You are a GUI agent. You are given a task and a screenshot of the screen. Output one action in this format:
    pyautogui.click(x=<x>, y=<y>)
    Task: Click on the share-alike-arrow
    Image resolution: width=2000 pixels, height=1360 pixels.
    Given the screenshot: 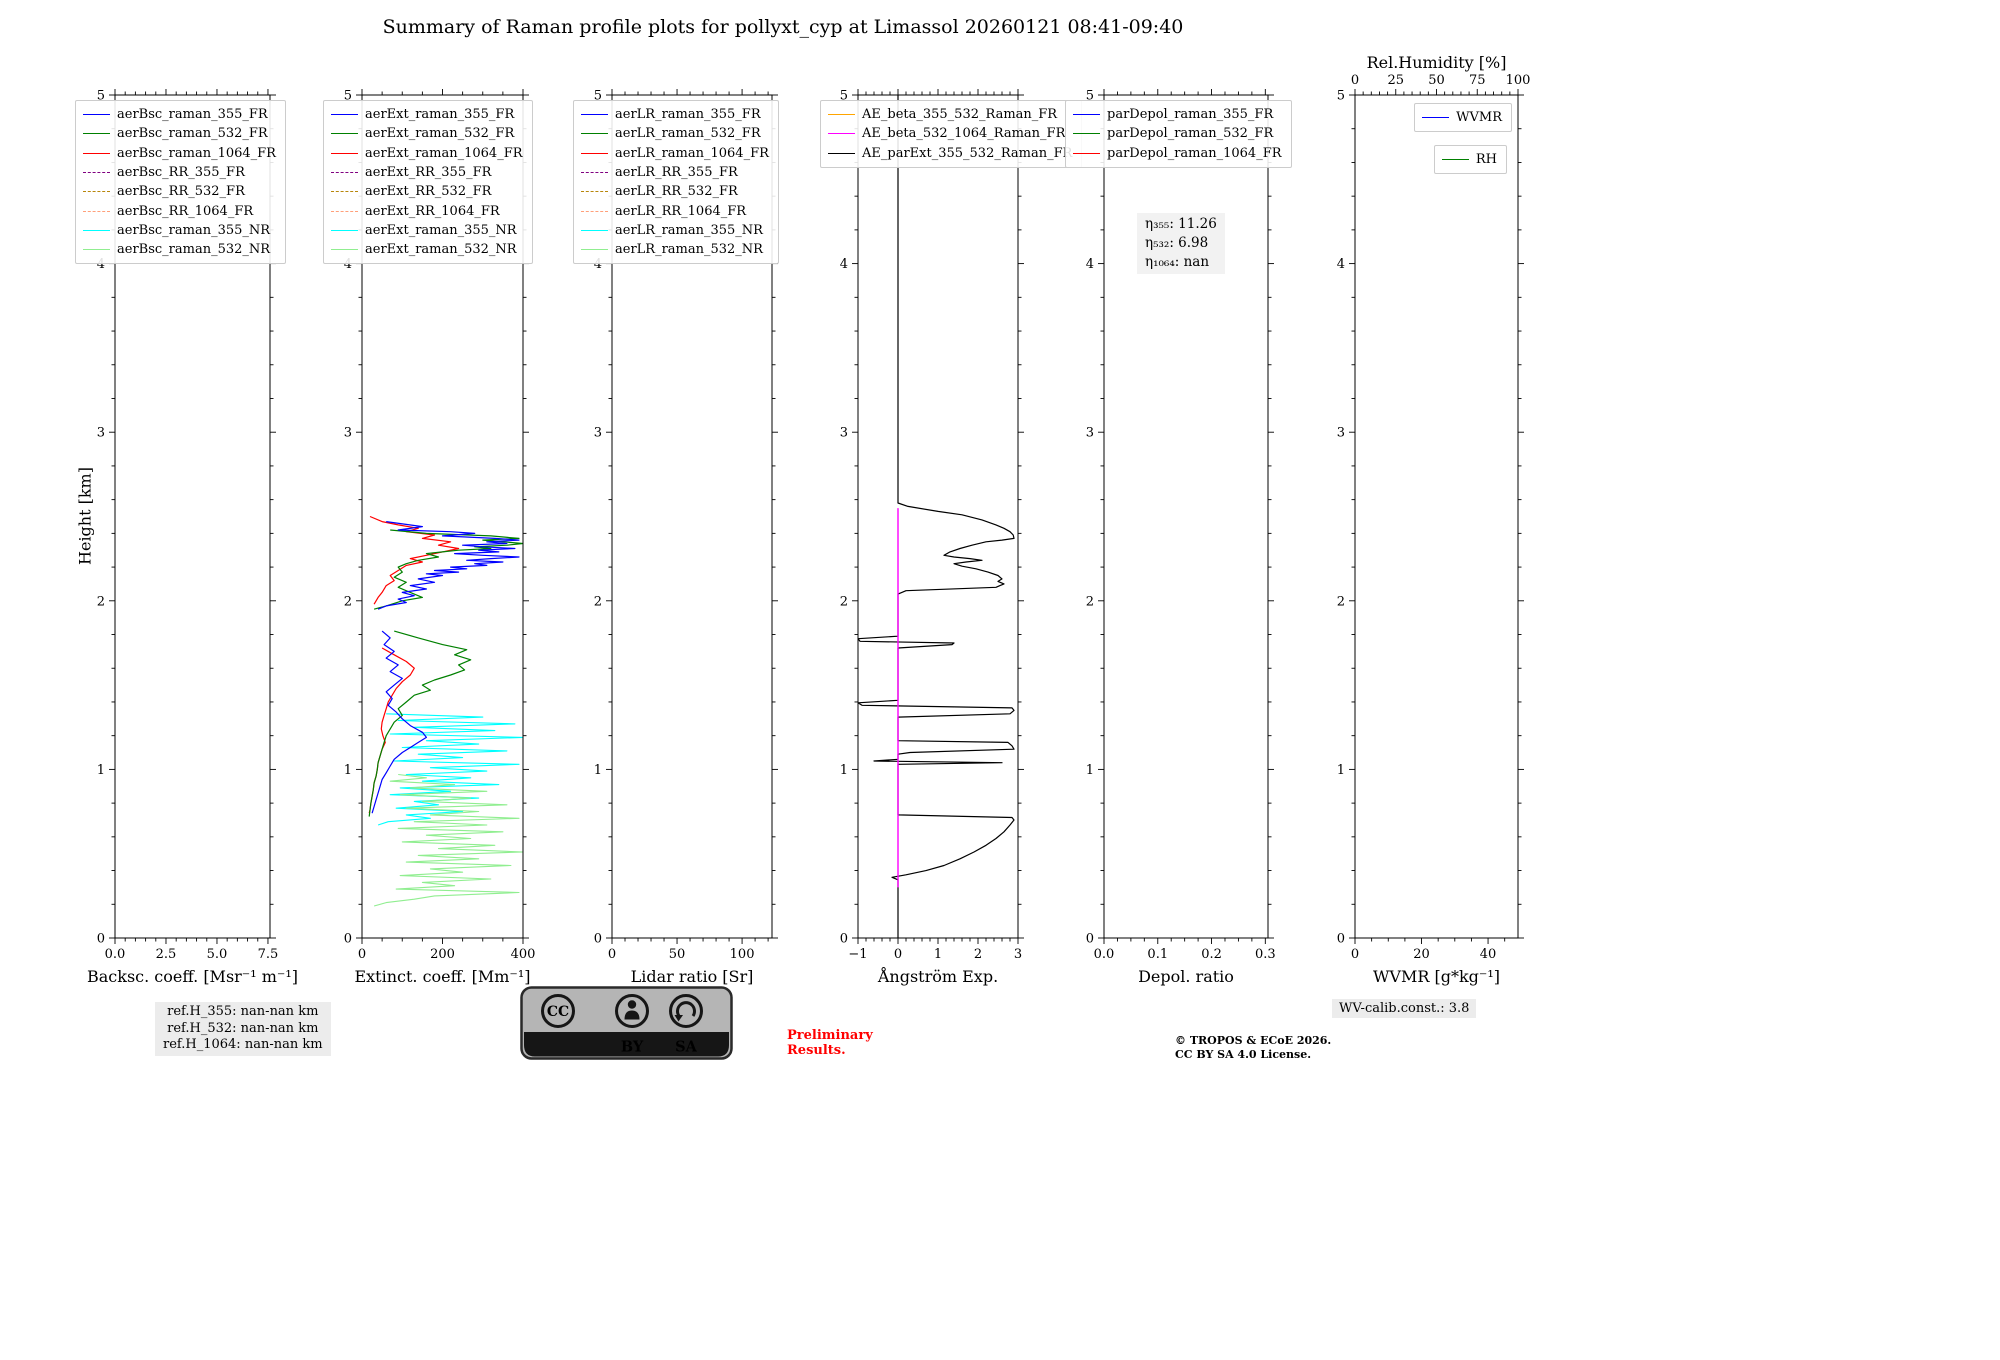 What is the action you would take?
    pyautogui.click(x=686, y=1009)
    